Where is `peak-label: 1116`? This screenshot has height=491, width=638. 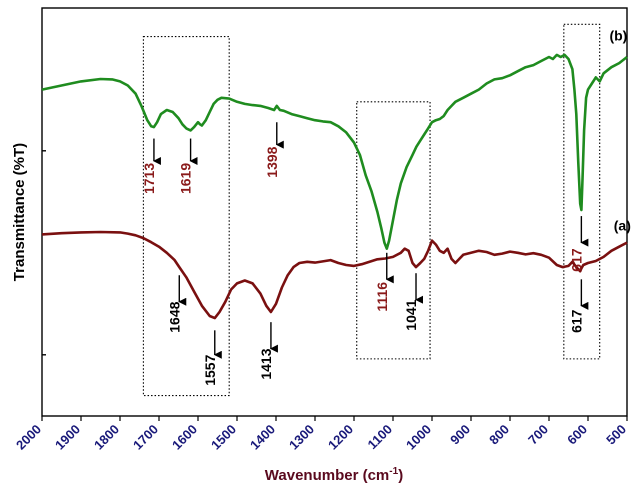 peak-label: 1116 is located at coordinates (382, 297).